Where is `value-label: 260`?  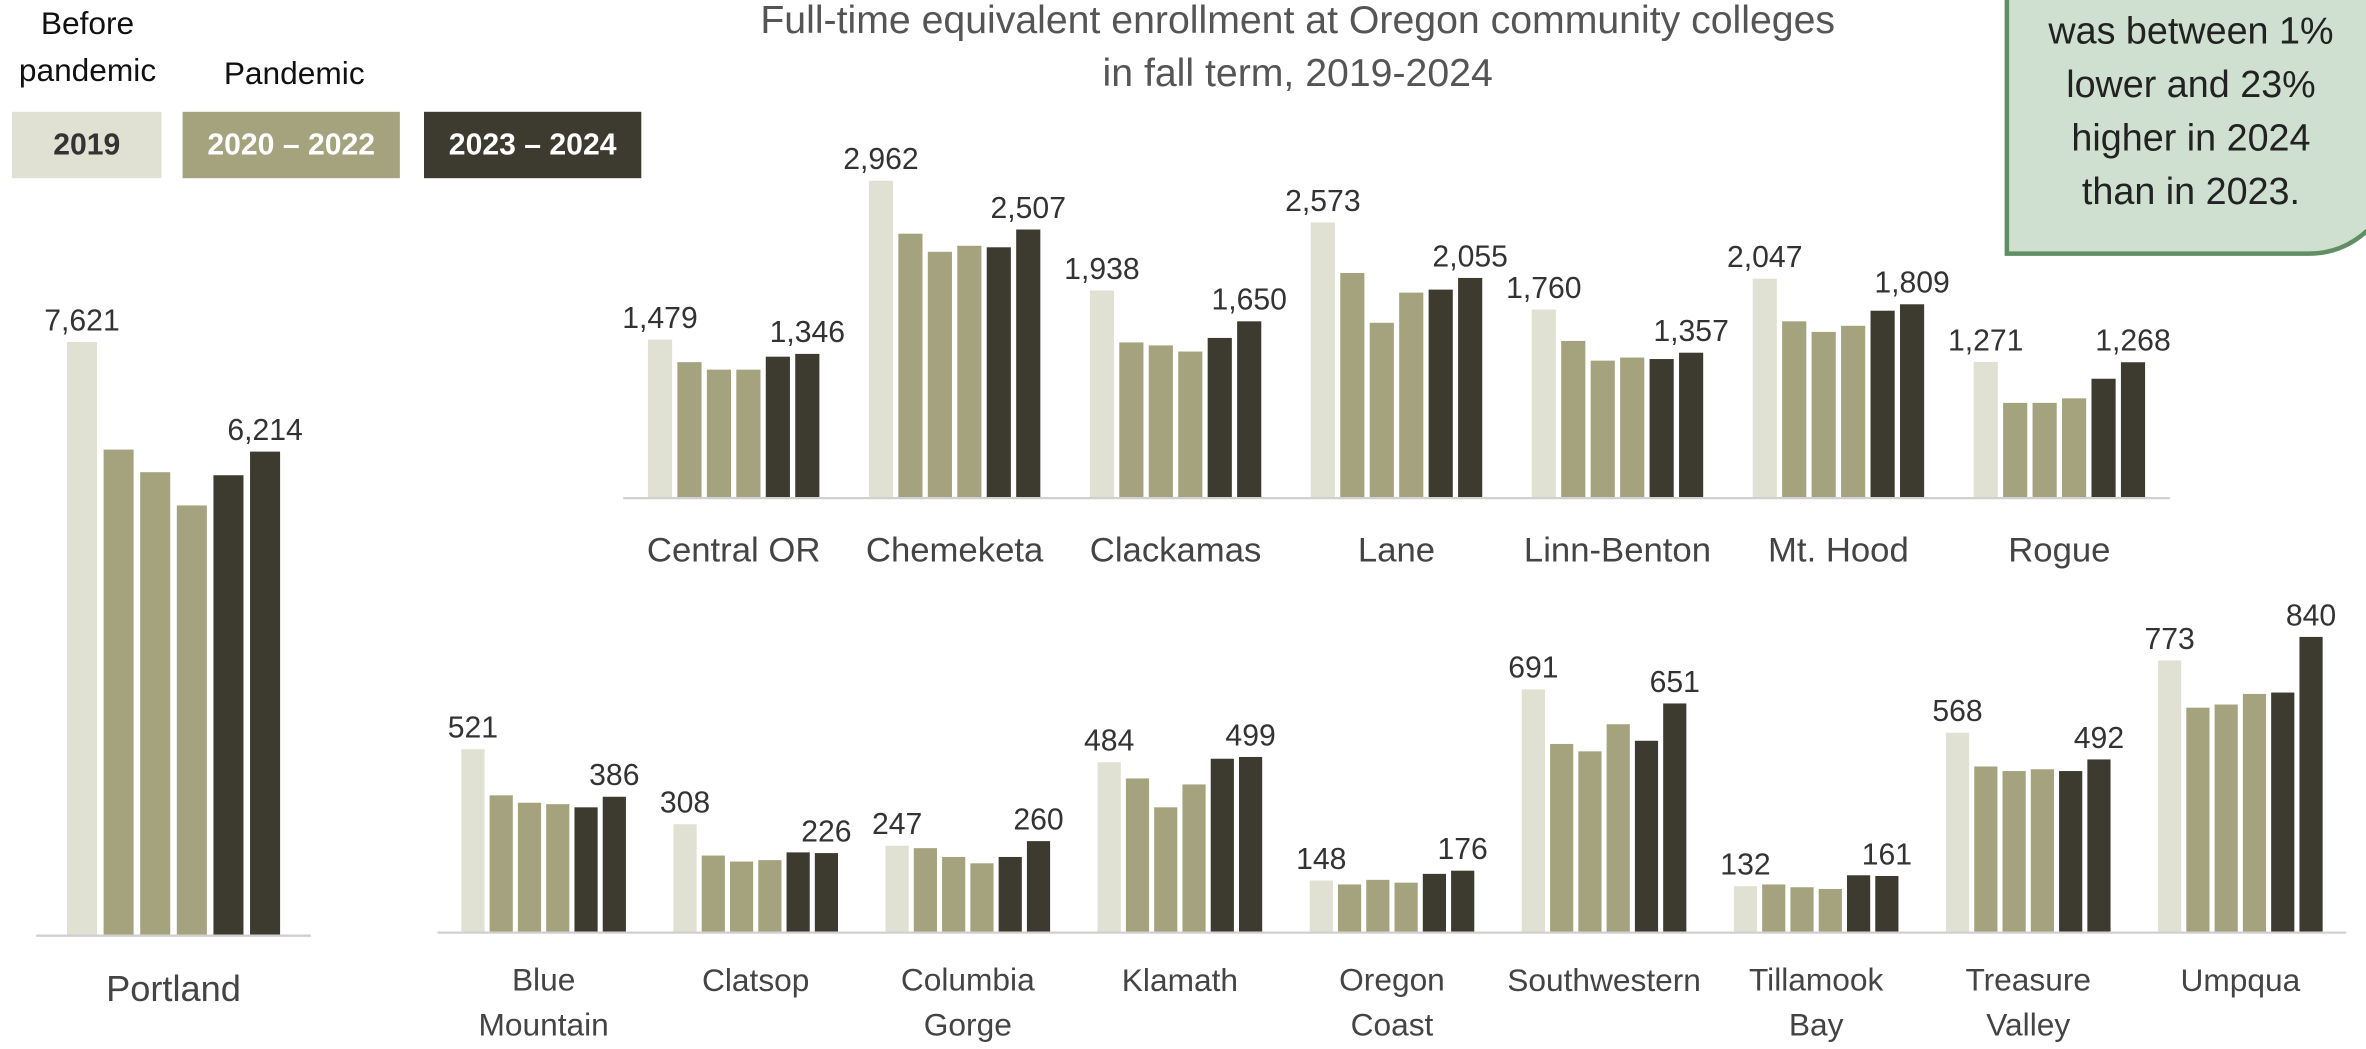
value-label: 260 is located at coordinates (1038, 819).